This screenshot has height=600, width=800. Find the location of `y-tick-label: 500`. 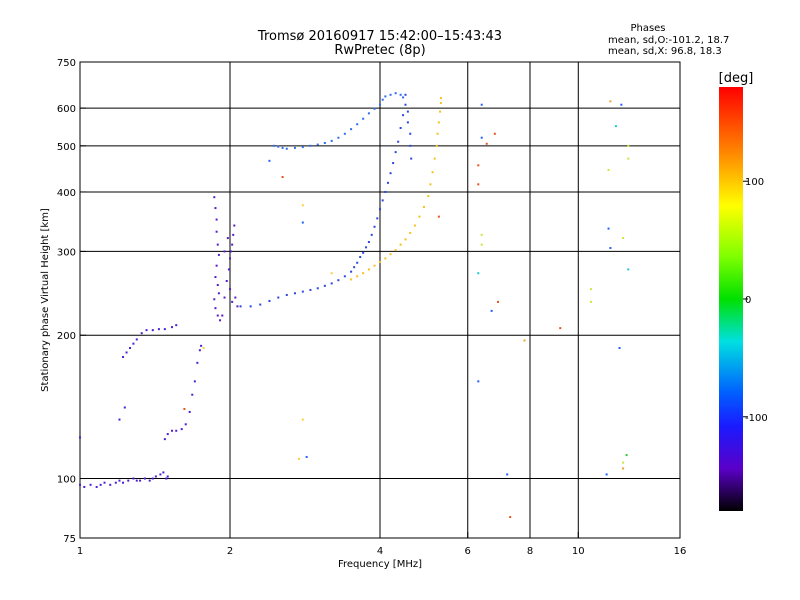

y-tick-label: 500 is located at coordinates (66, 147).